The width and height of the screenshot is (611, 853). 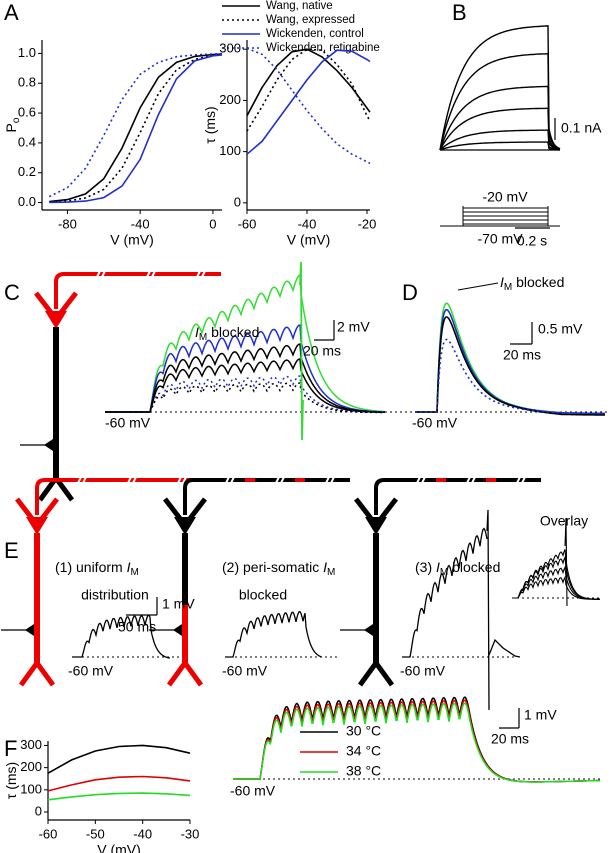 I want to click on legend-label: Wickenden, retigabine, so click(x=323, y=48).